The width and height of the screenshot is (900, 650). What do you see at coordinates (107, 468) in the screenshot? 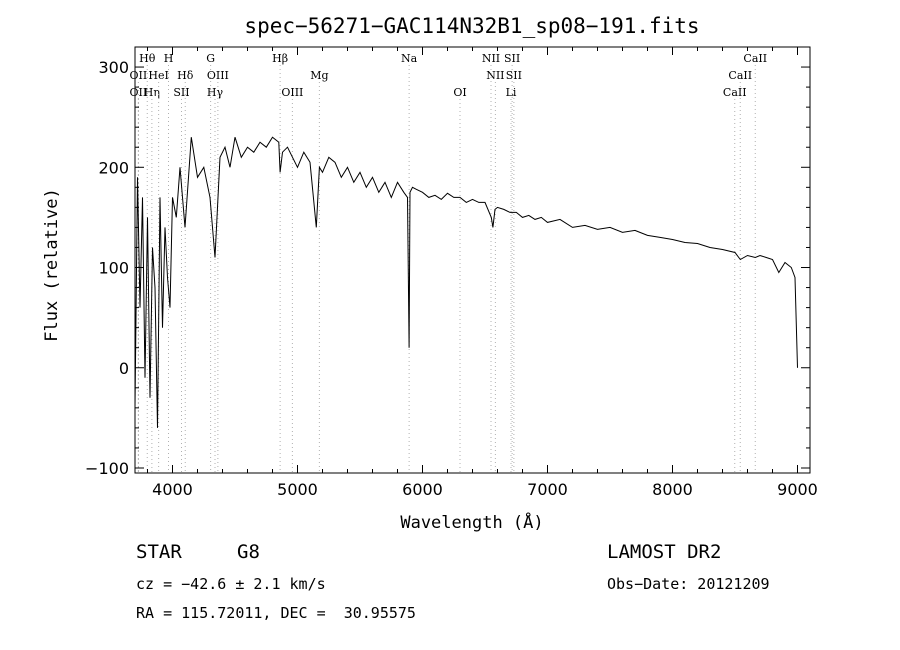
I see `y-tick-label: −100` at bounding box center [107, 468].